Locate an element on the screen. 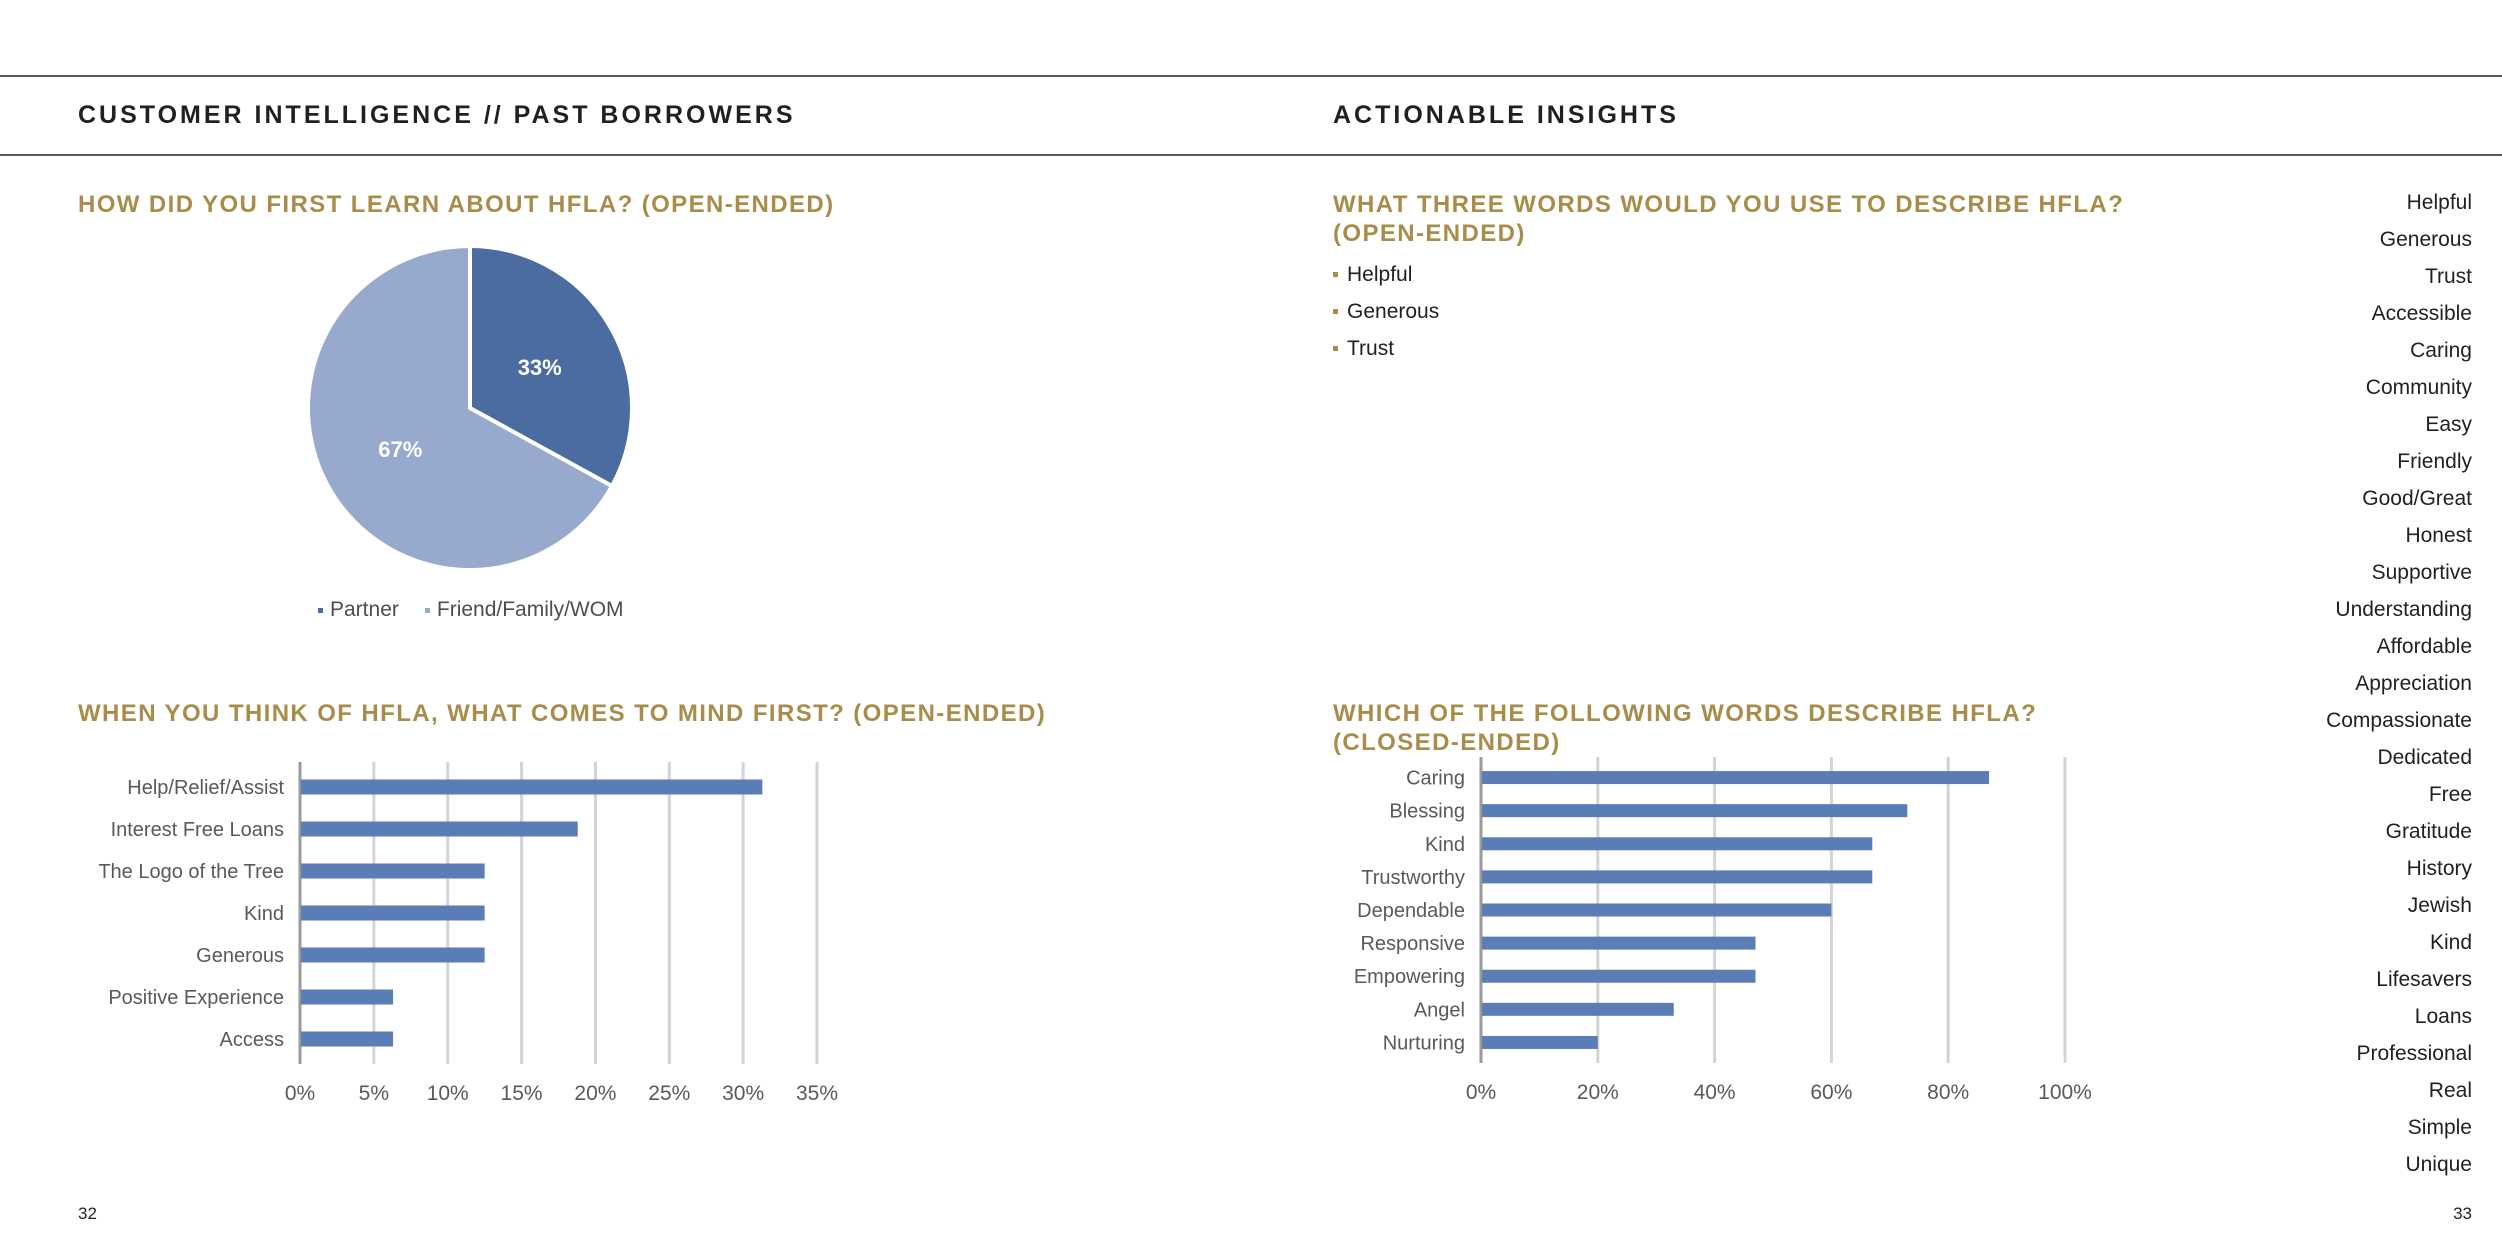 This screenshot has width=2502, height=1250. three-words-list: Helpful Generous Trust is located at coordinates (1386, 311).